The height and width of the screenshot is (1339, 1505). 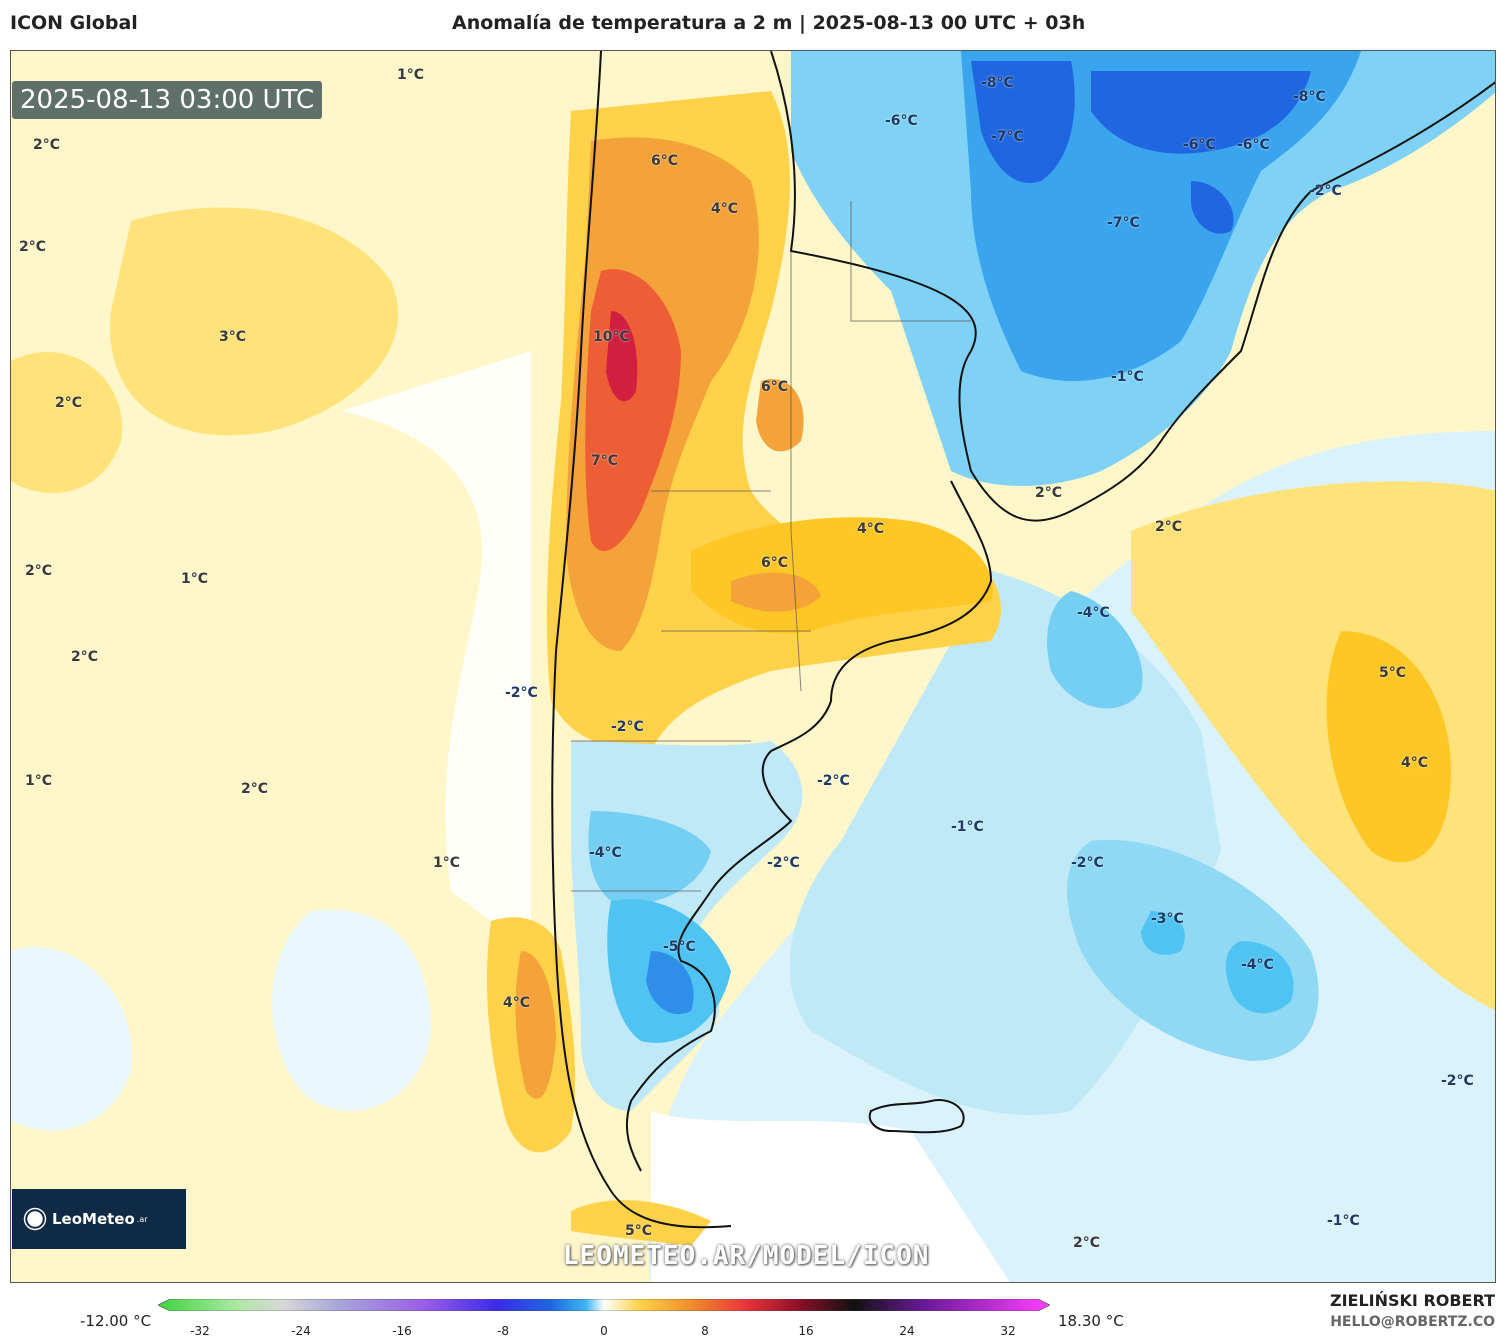 What do you see at coordinates (746, 1256) in the screenshot?
I see `source-watermark: LEOMETEO.AR/MODEL/ICON` at bounding box center [746, 1256].